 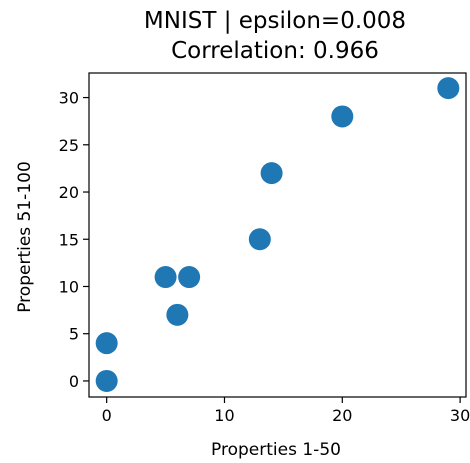 What do you see at coordinates (342, 415) in the screenshot?
I see `x-tick-label: 20` at bounding box center [342, 415].